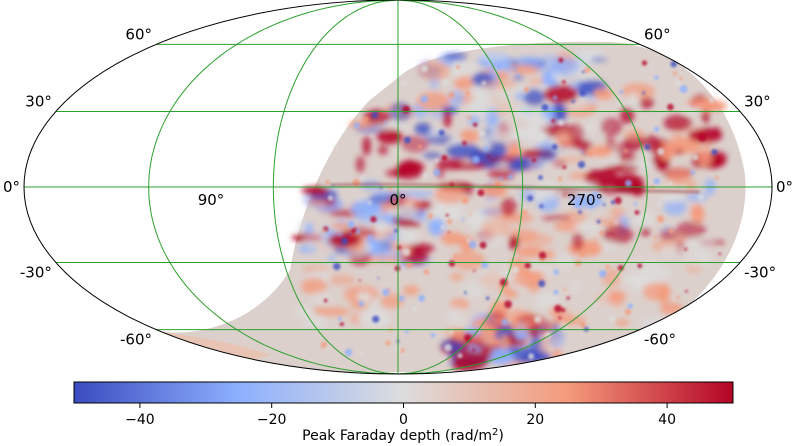 The height and width of the screenshot is (446, 797). Describe the element at coordinates (211, 200) in the screenshot. I see `longitude-label: 90°` at that location.